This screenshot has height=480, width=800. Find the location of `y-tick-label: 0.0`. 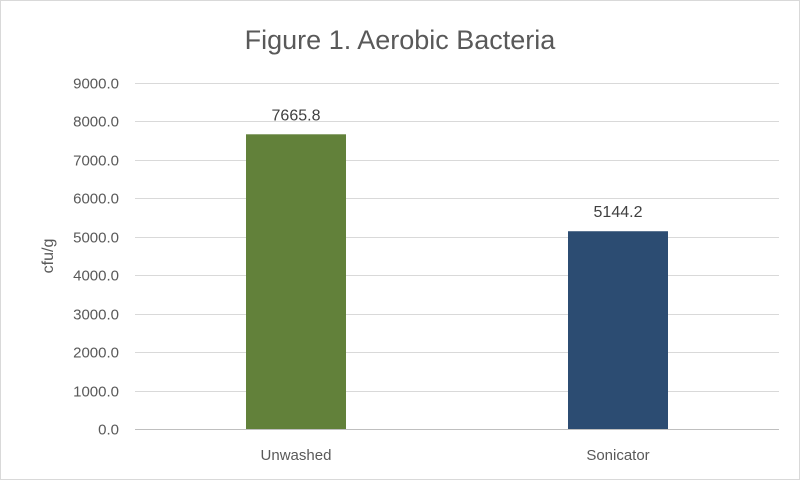

y-tick-label: 0.0 is located at coordinates (108, 430).